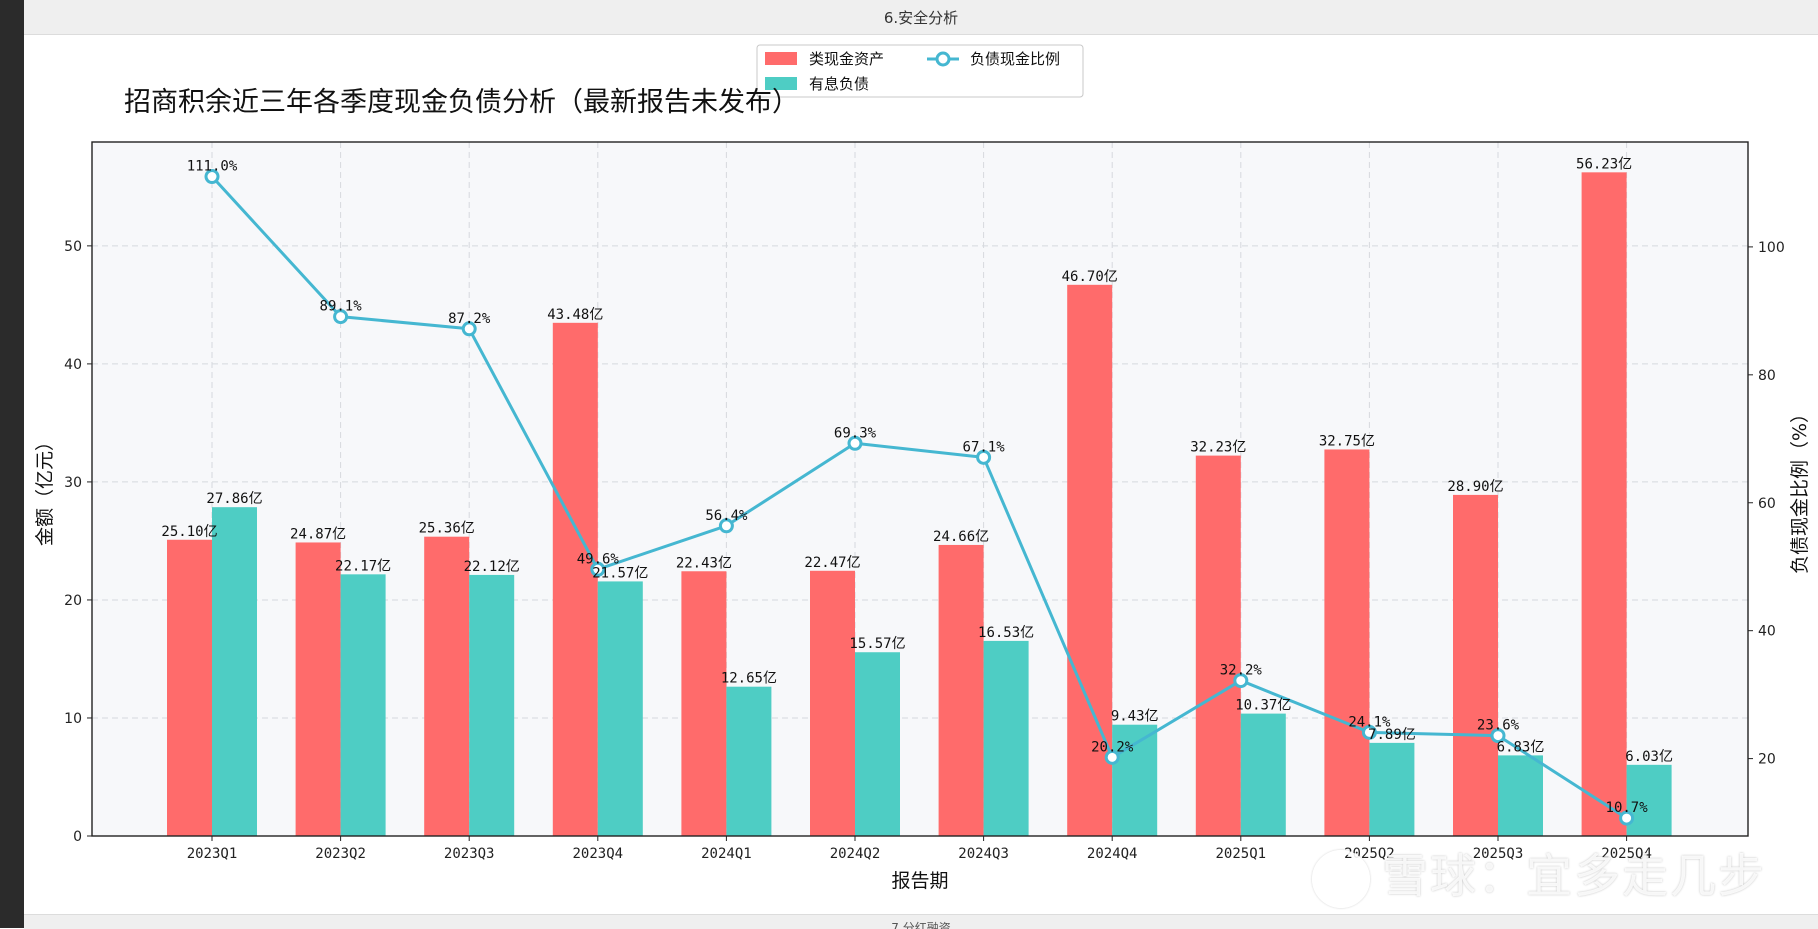  Describe the element at coordinates (1090, 277) in the screenshot. I see `data-label-cash-assets: 46.70亿` at that location.